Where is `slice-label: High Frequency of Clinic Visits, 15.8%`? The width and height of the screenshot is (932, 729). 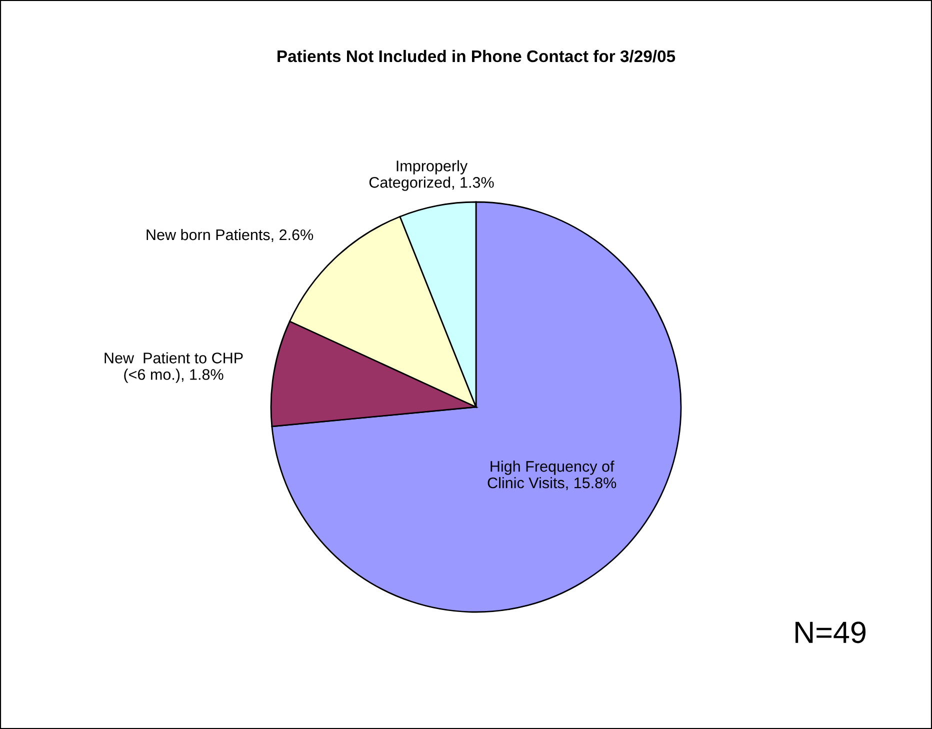 slice-label: High Frequency of Clinic Visits, 15.8% is located at coordinates (552, 475).